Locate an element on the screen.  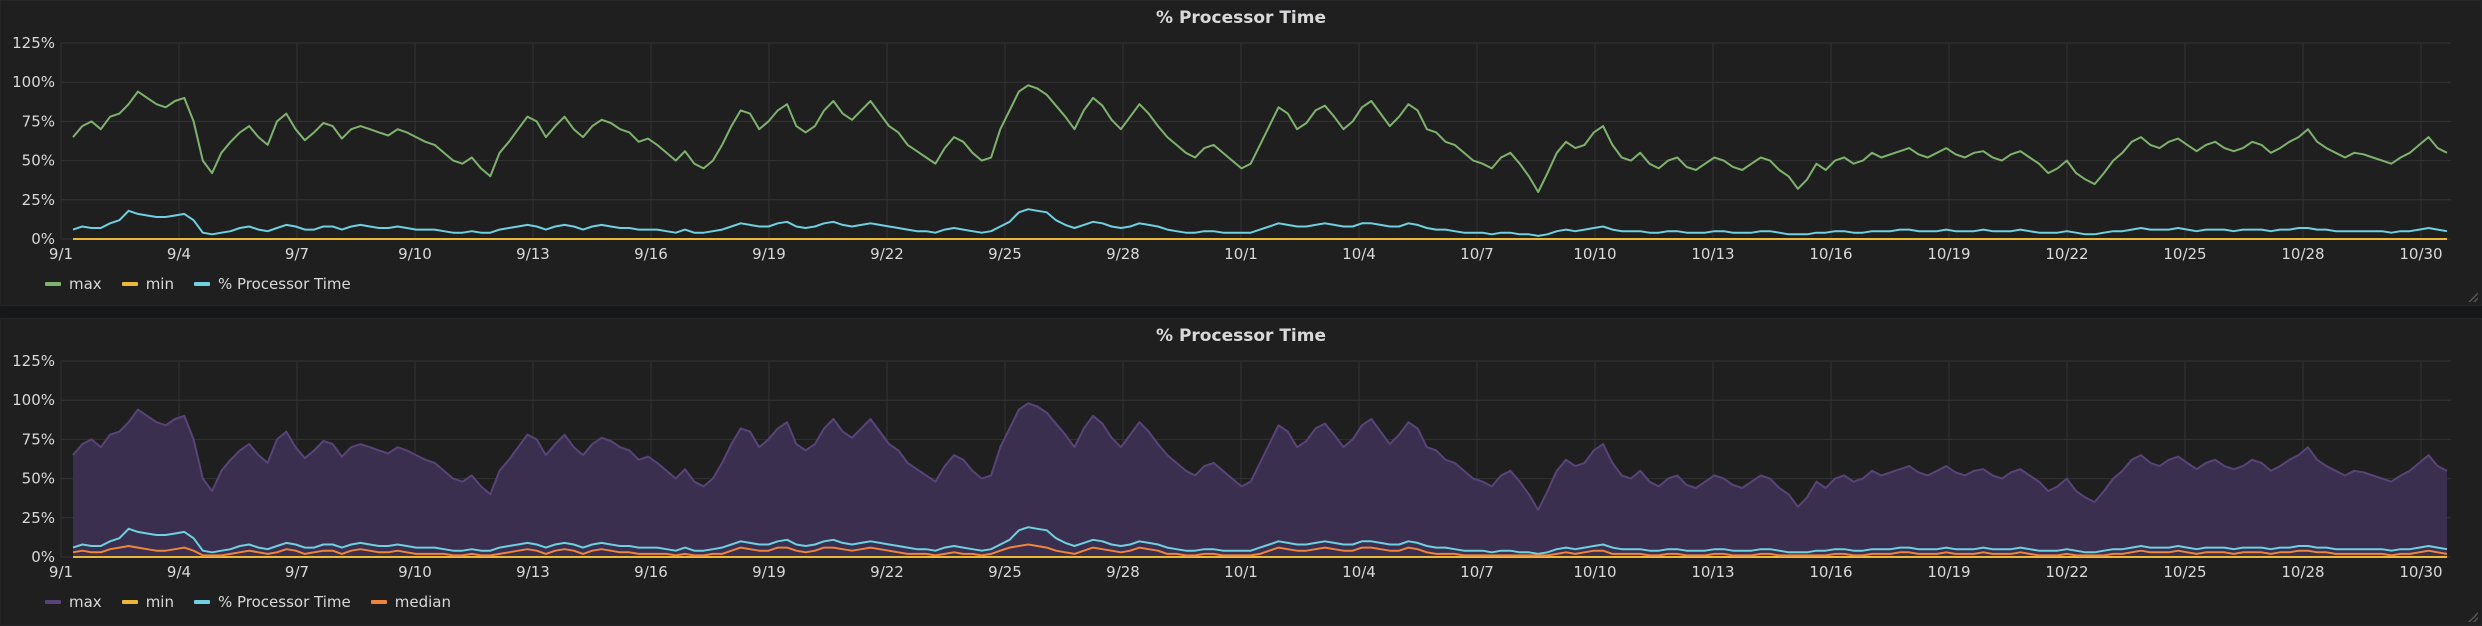
series-line-median is located at coordinates (1260, 550).